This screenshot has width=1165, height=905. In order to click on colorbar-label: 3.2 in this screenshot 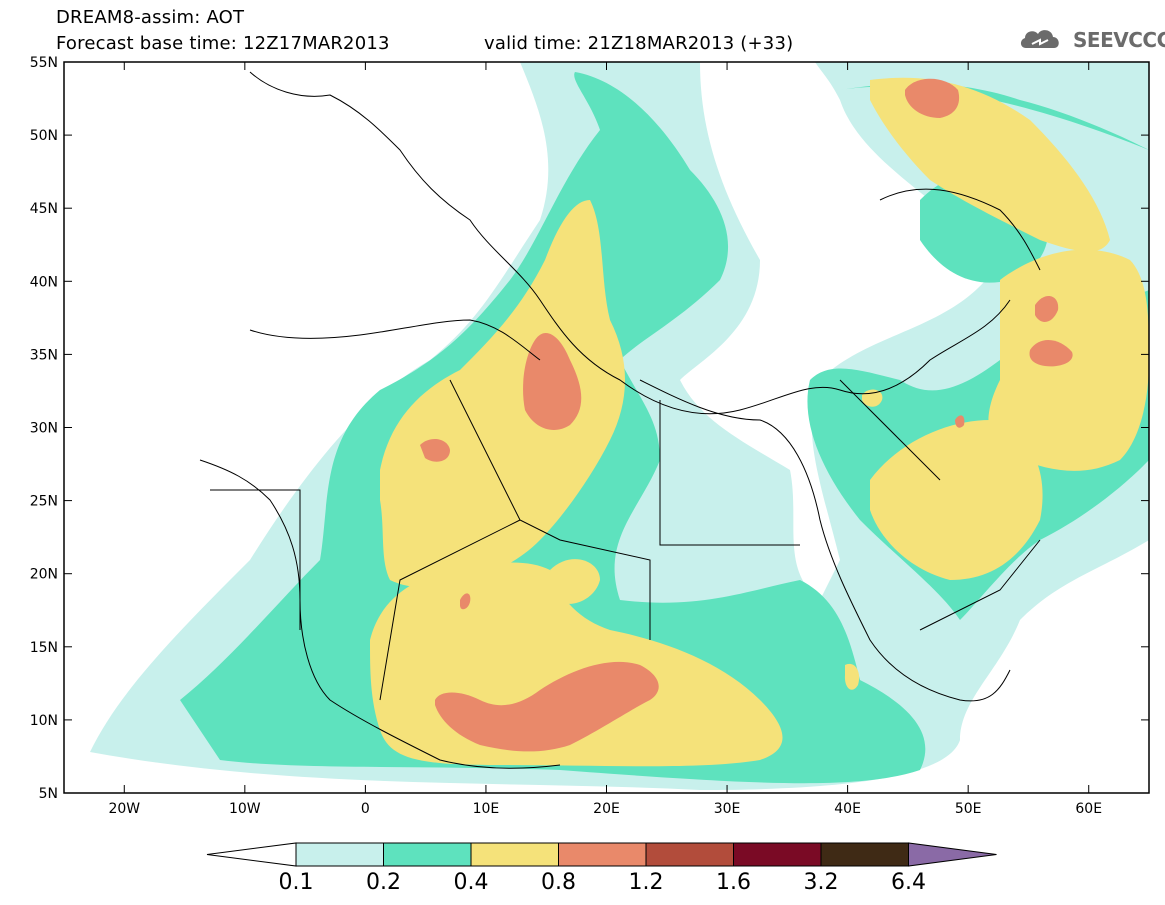, I will do `click(821, 882)`.